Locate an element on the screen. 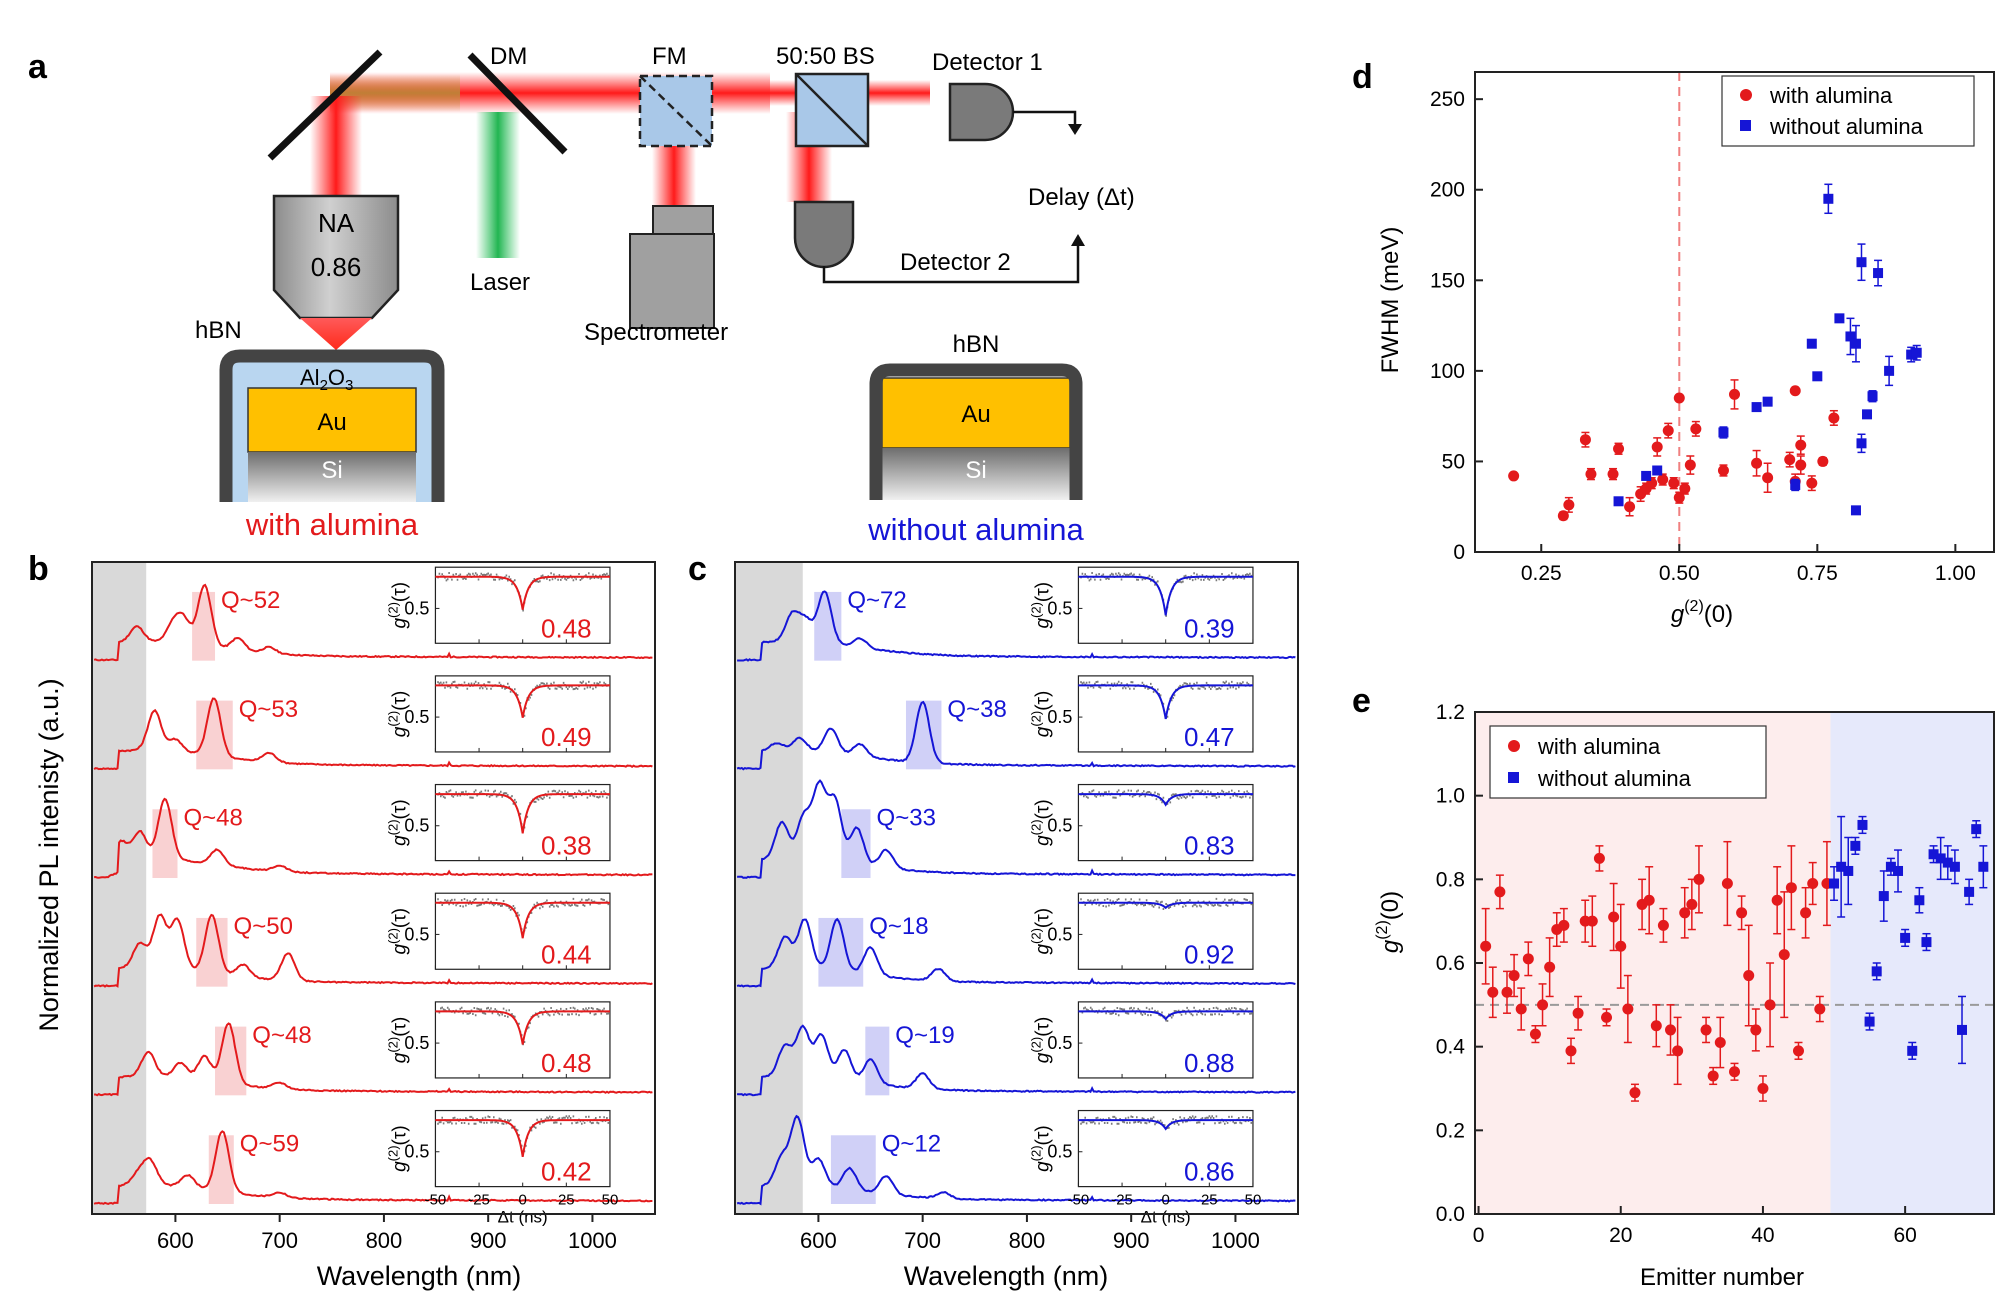 The height and width of the screenshot is (1300, 2015). excitation-band is located at coordinates (769, 888).